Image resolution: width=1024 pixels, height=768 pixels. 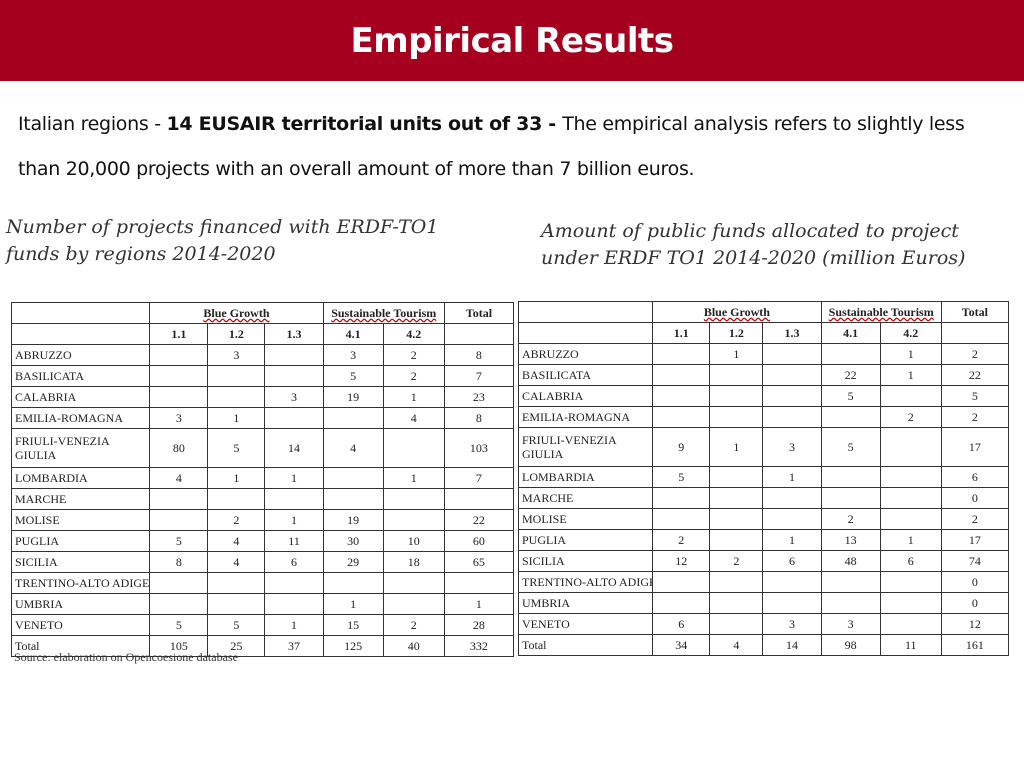 What do you see at coordinates (585, 417) in the screenshot?
I see `region-cell: EMILIA-ROMAGNA` at bounding box center [585, 417].